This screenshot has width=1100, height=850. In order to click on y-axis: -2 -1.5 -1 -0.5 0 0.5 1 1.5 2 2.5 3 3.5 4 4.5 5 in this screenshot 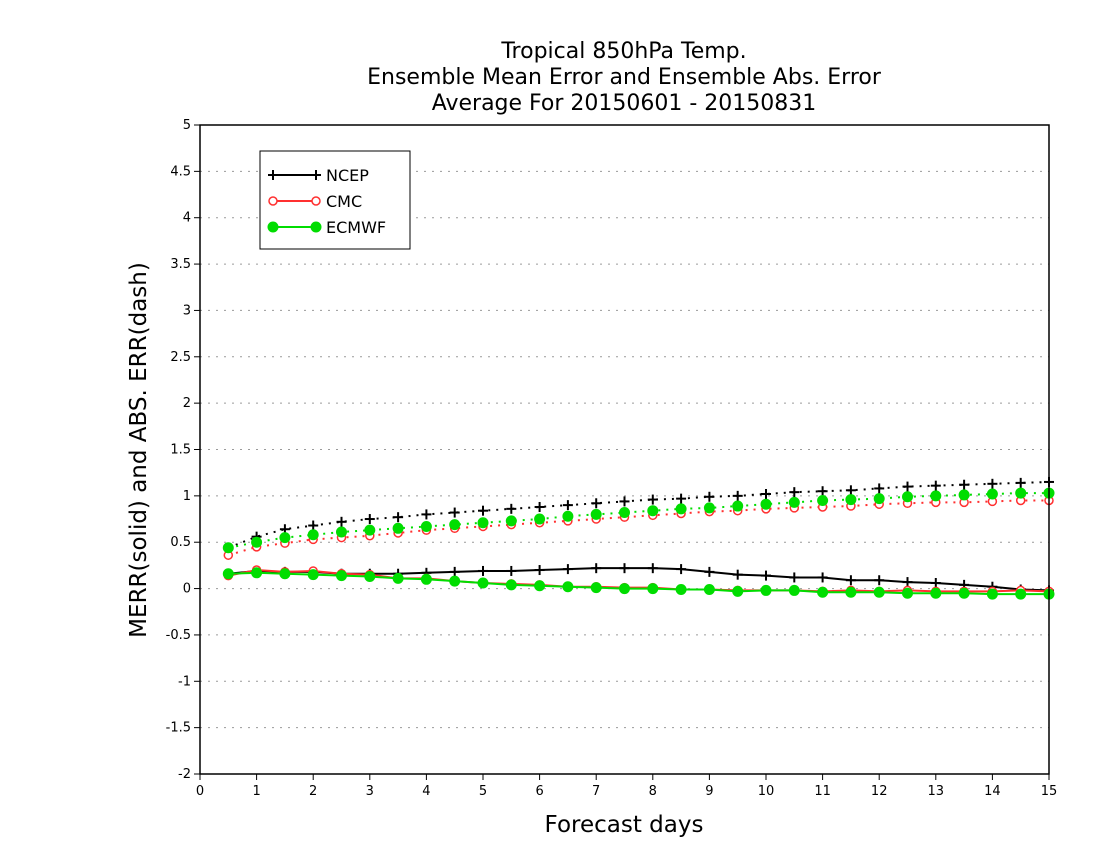, I will do `click(183, 450)`.